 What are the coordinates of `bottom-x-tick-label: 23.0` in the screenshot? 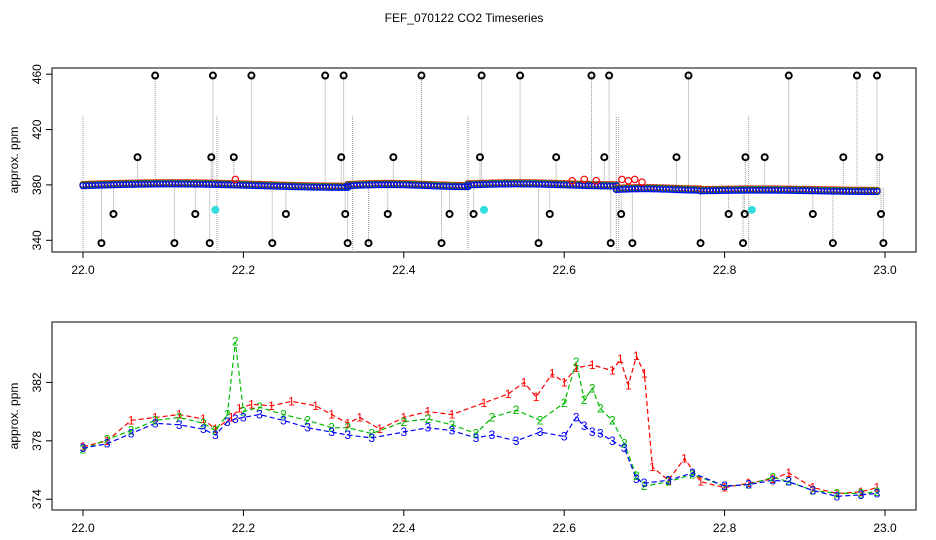 It's located at (885, 528).